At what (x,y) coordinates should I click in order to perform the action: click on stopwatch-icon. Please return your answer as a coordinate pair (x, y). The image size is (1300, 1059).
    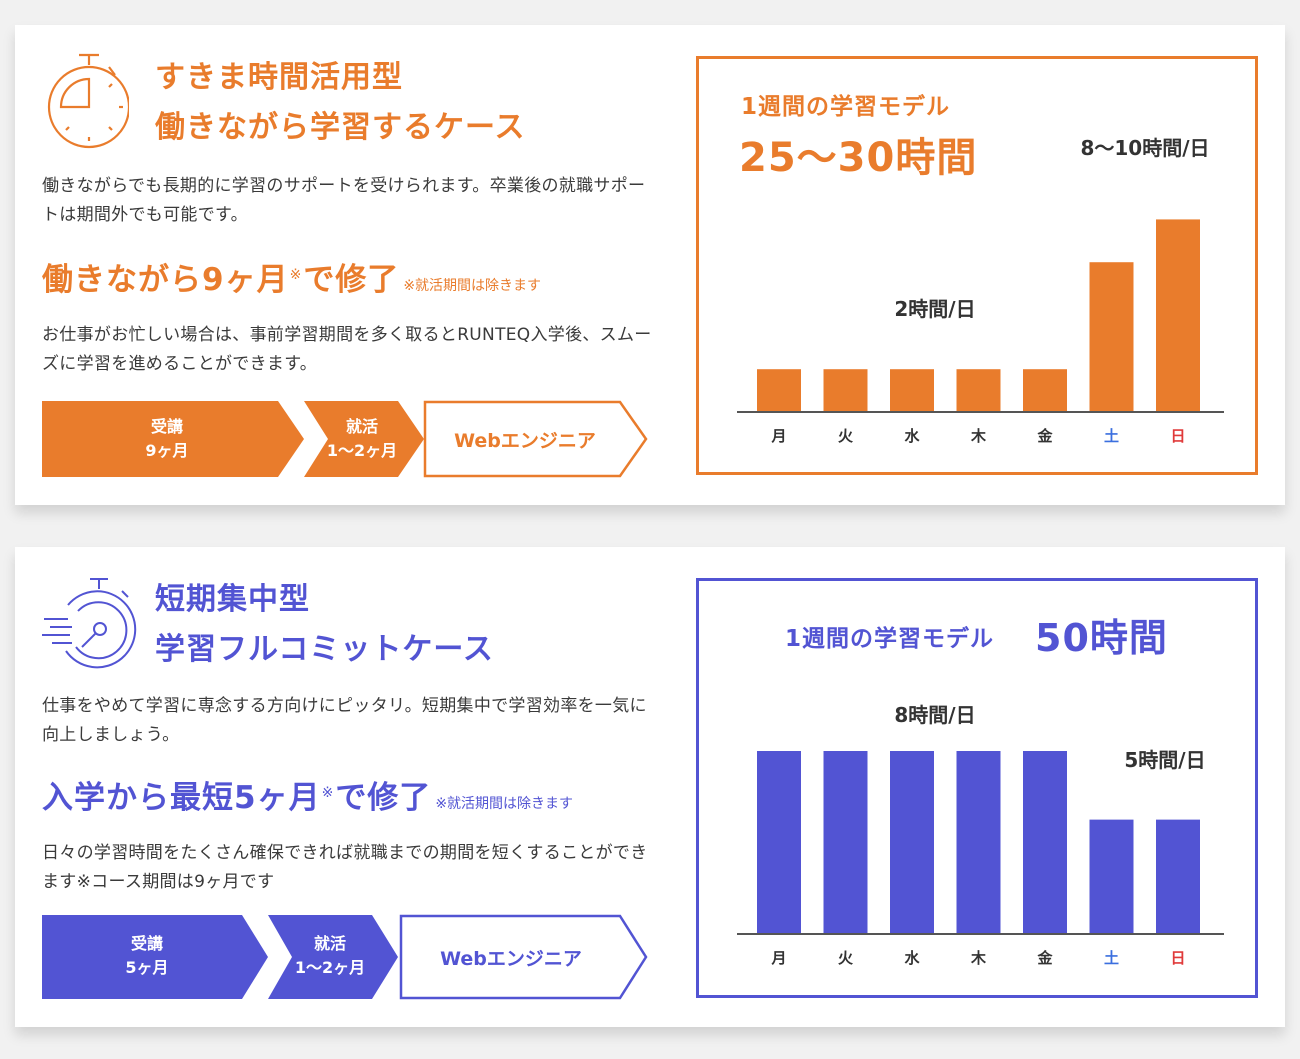
    Looking at the image, I should click on (89, 103).